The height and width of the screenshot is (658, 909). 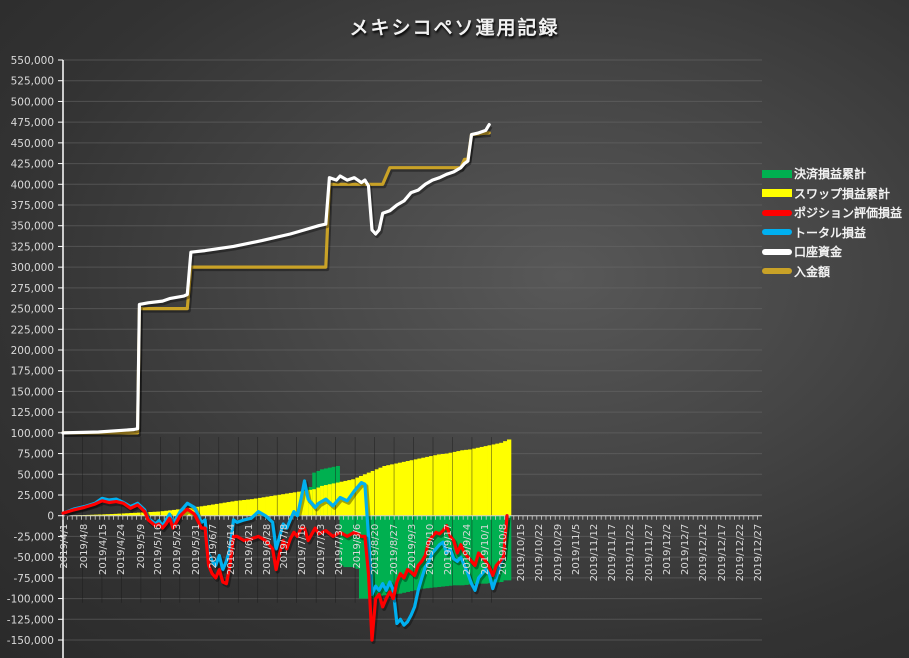 I want to click on y-tick-label: 125,000, so click(x=32, y=413).